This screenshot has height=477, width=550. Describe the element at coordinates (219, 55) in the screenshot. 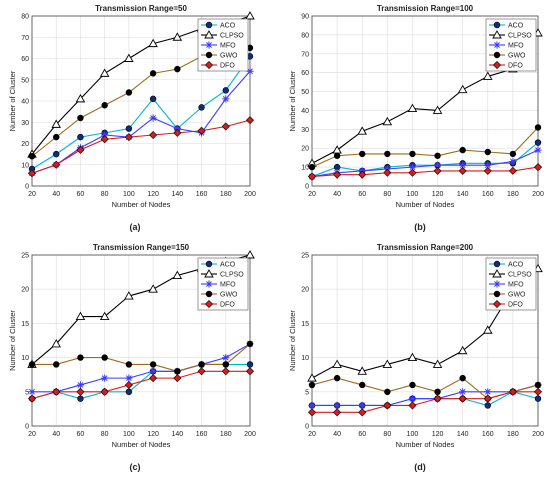

I see `legend-item-gwo: GWO` at that location.